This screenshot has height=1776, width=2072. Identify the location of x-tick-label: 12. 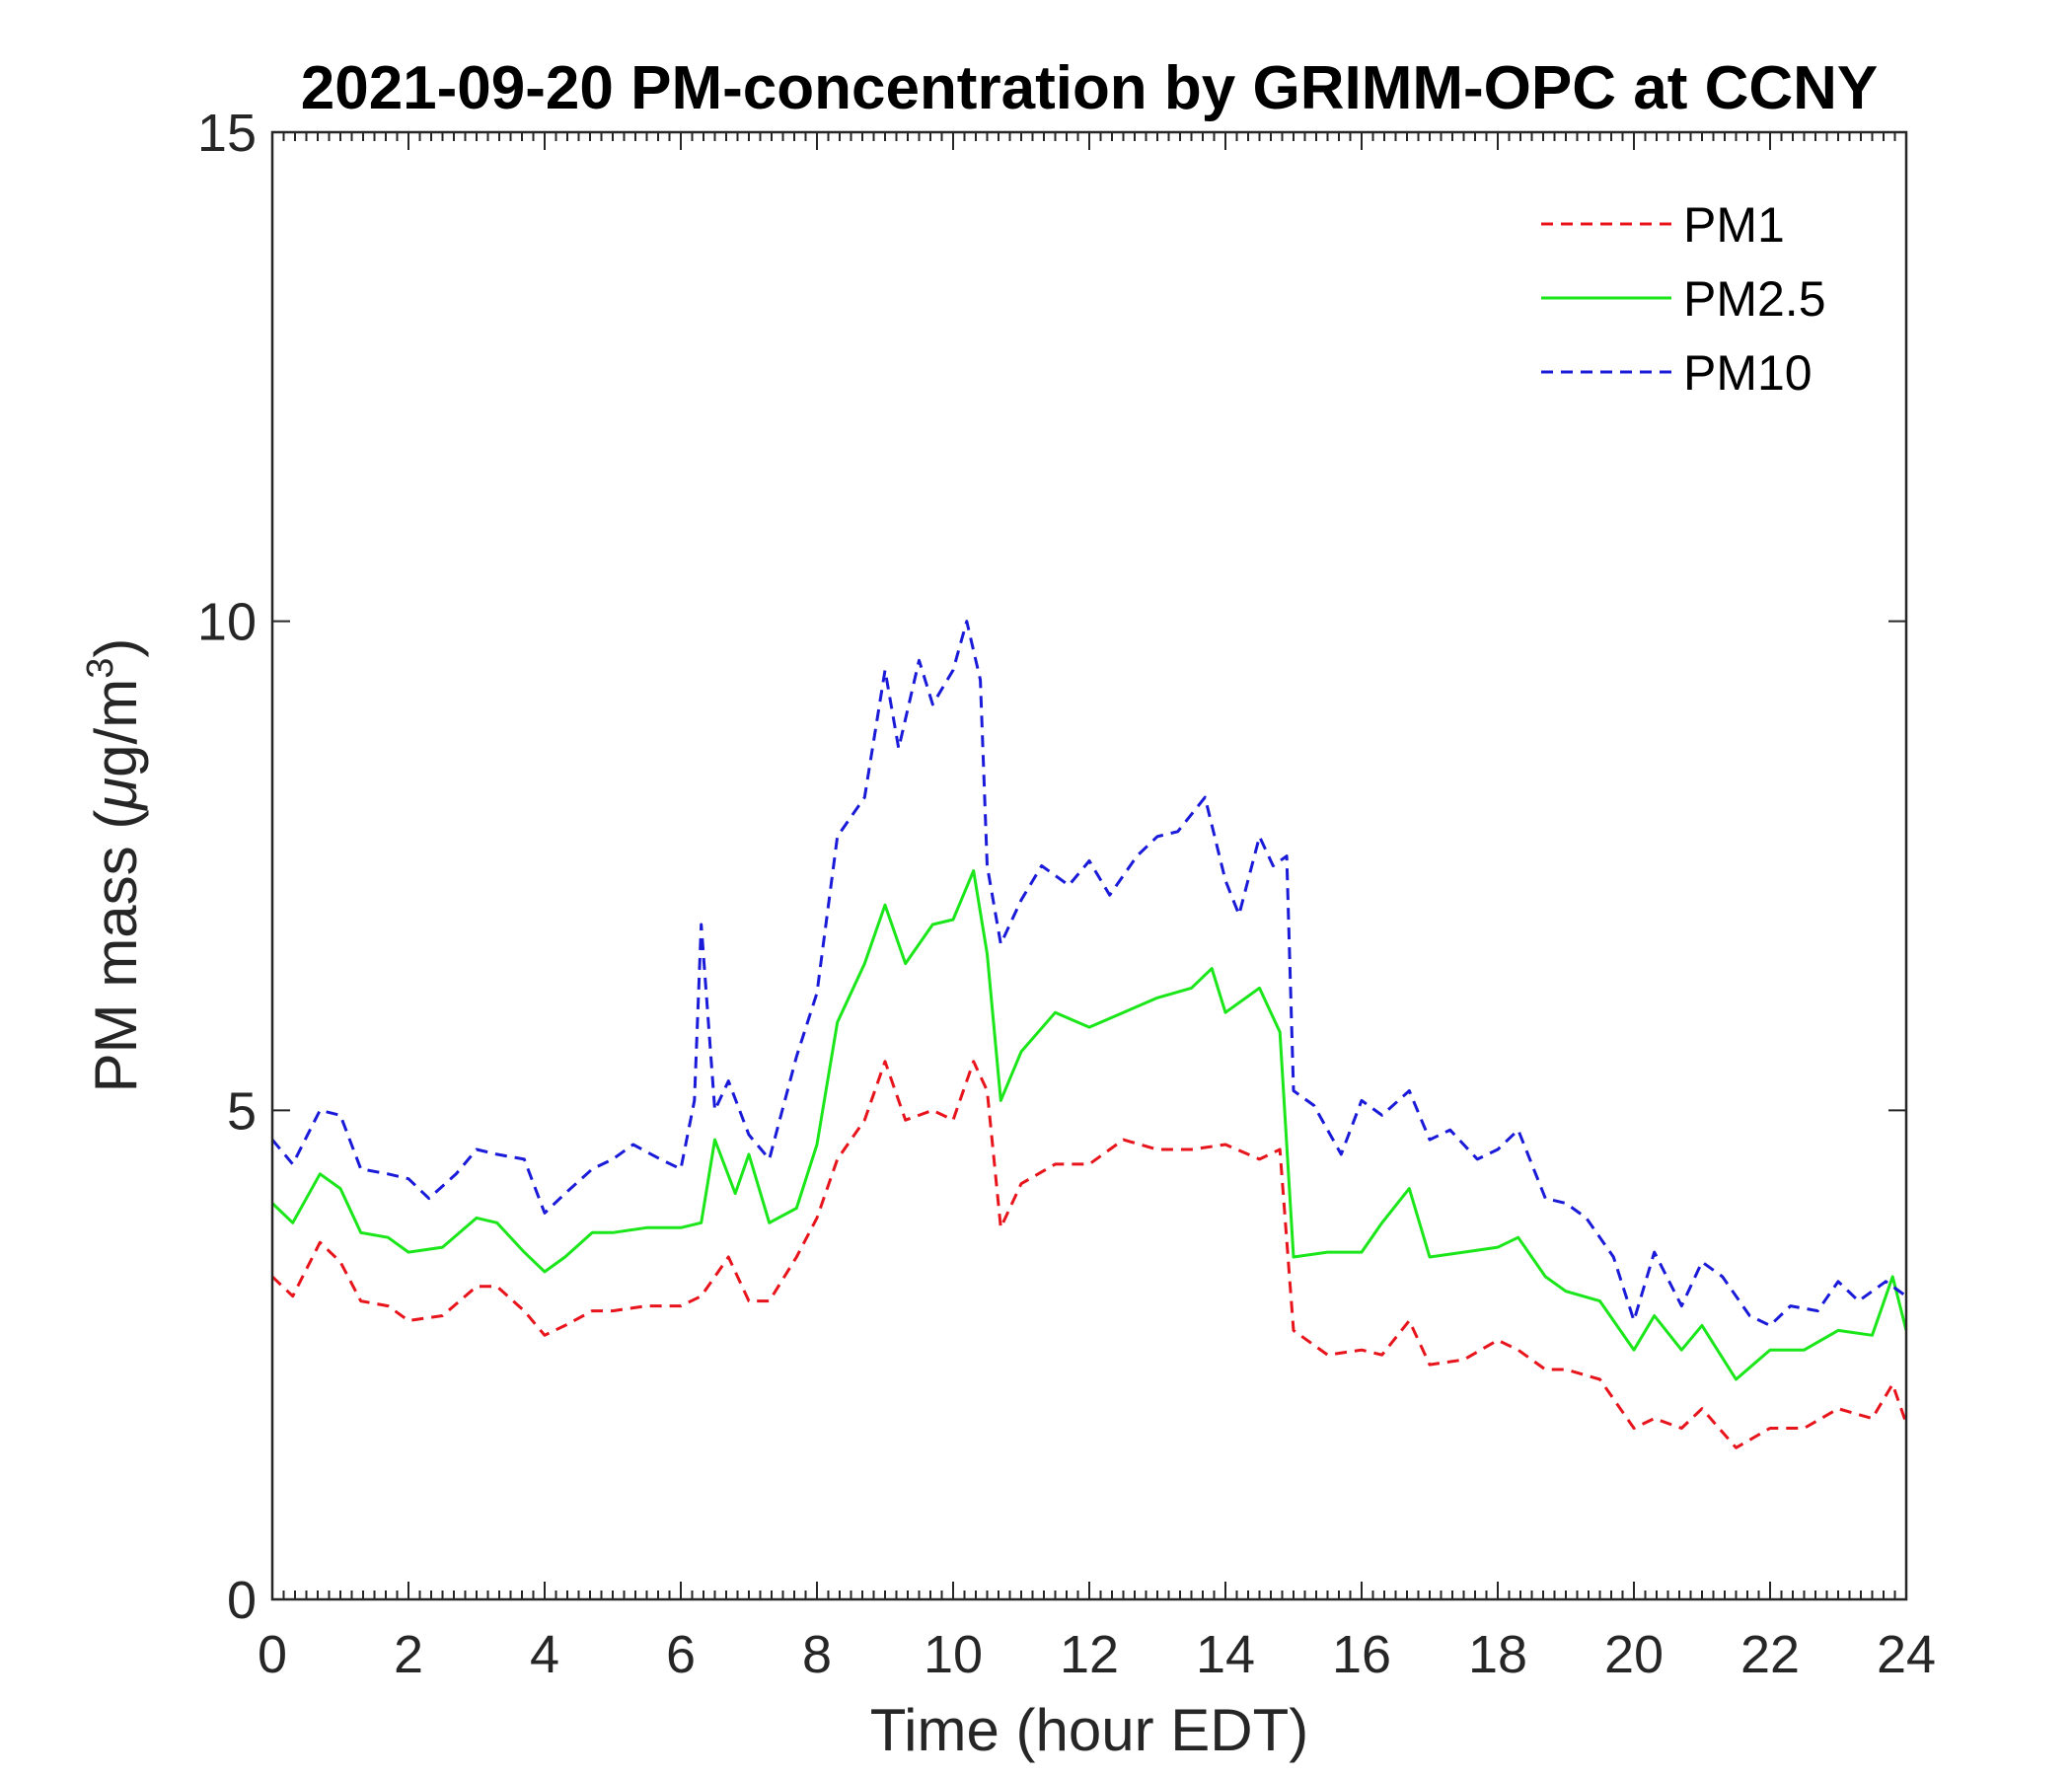
(1090, 1655).